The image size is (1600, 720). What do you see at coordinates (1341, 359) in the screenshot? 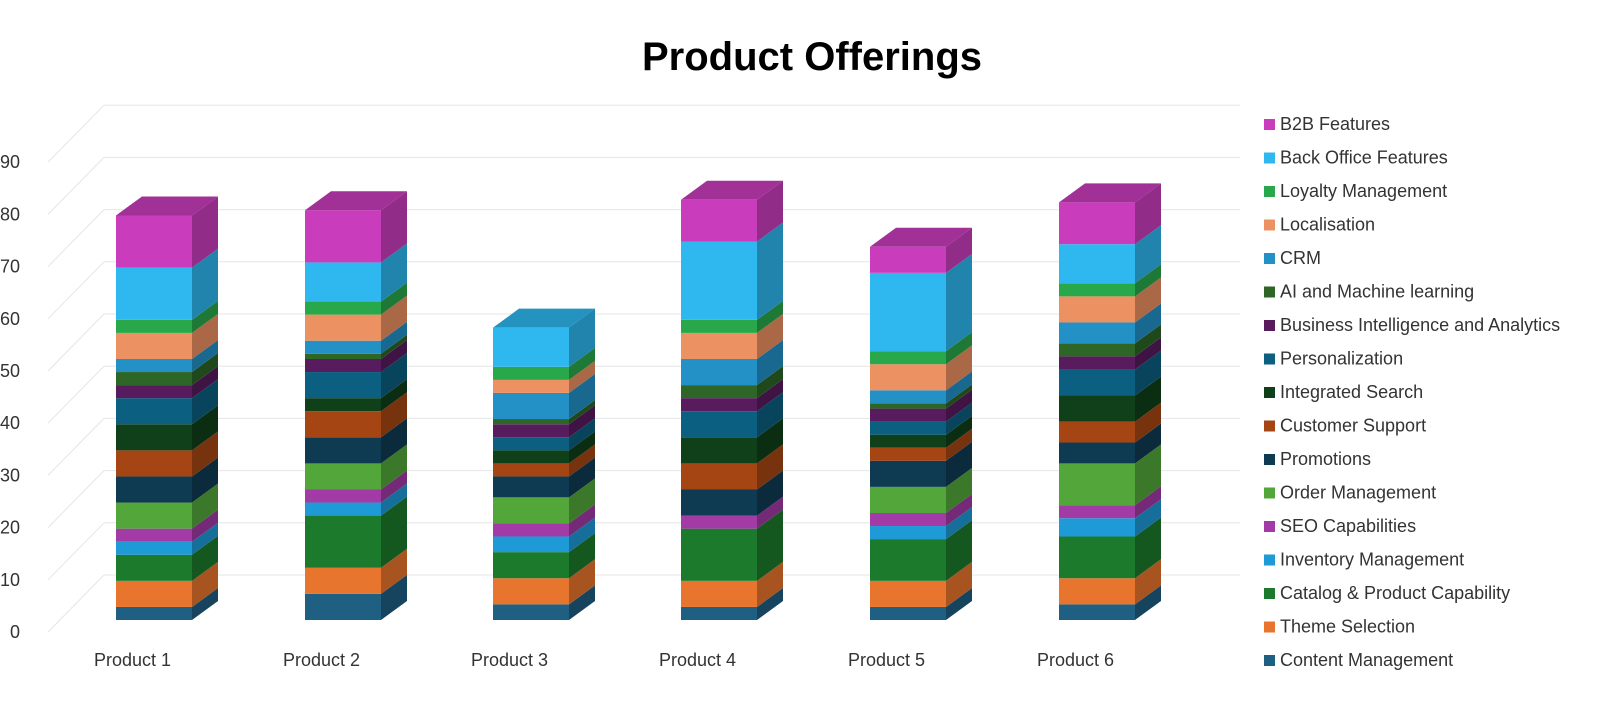
I see `legend-label: Personalization` at bounding box center [1341, 359].